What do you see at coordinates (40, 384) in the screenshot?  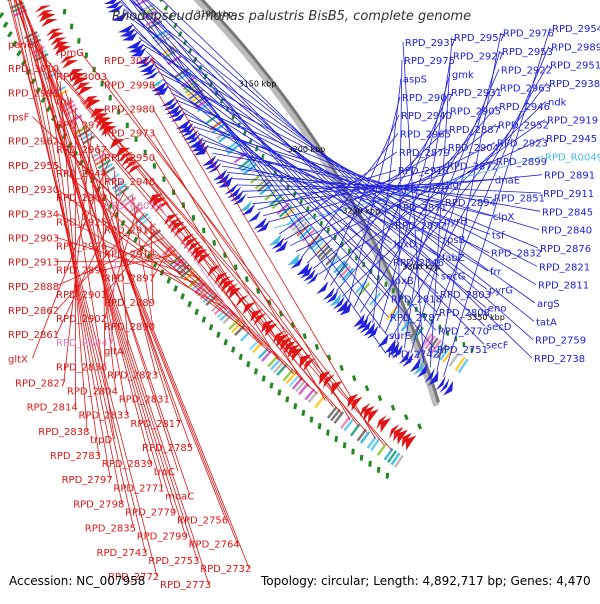 I see `left-gene-label: RPD_2827` at bounding box center [40, 384].